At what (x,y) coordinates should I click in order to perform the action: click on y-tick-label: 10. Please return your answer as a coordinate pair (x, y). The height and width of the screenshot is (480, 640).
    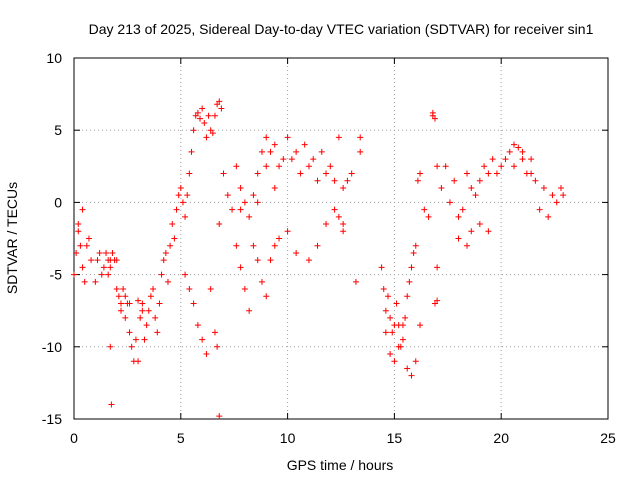
    Looking at the image, I should click on (54, 58).